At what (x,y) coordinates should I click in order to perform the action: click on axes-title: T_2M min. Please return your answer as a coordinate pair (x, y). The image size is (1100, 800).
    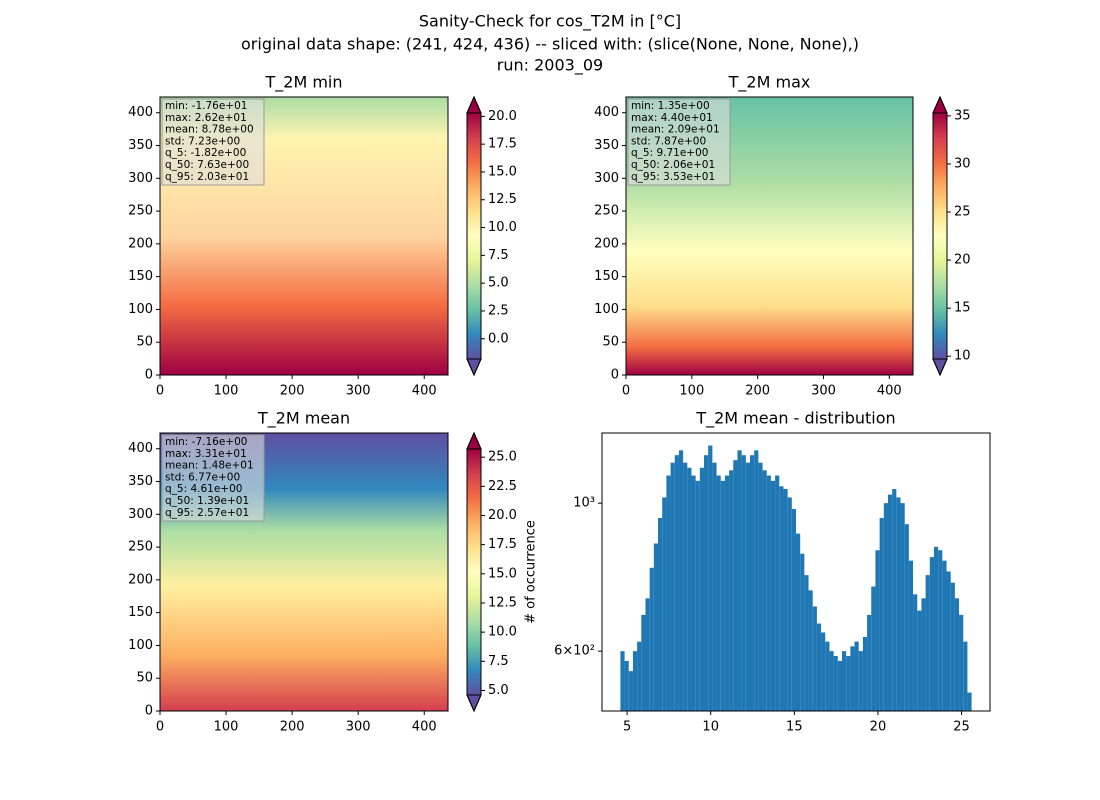
    Looking at the image, I should click on (303, 83).